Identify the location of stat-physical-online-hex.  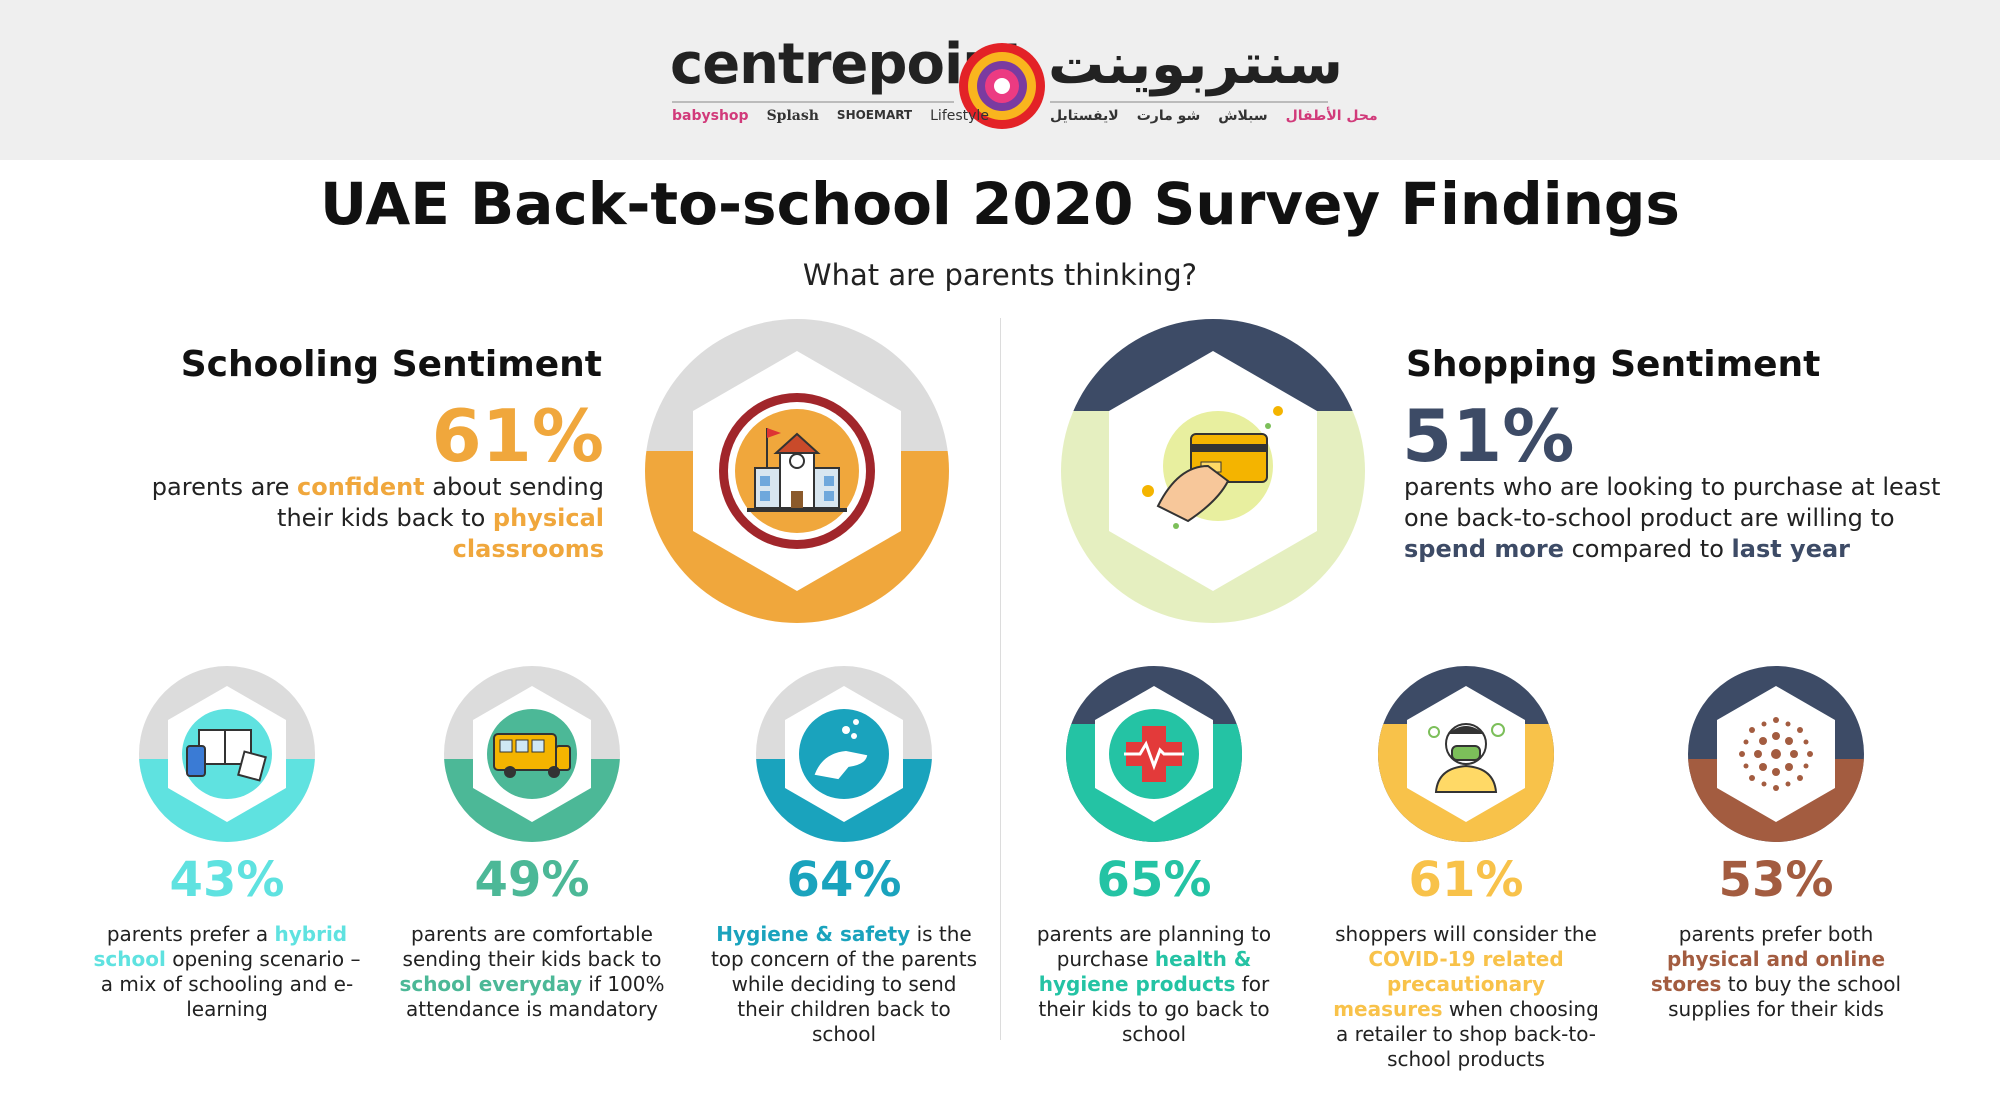
(1776, 754).